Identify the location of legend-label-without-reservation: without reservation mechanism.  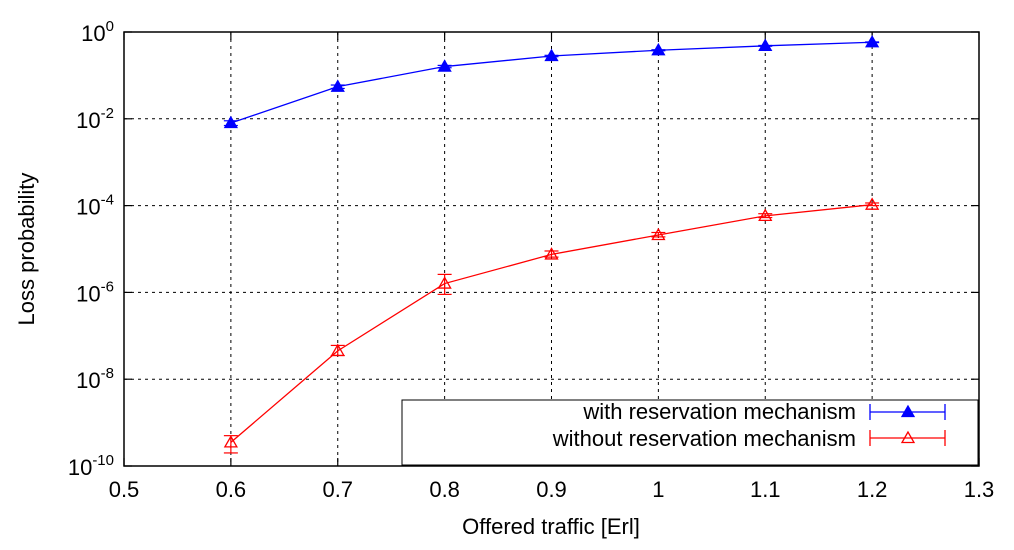
(704, 438).